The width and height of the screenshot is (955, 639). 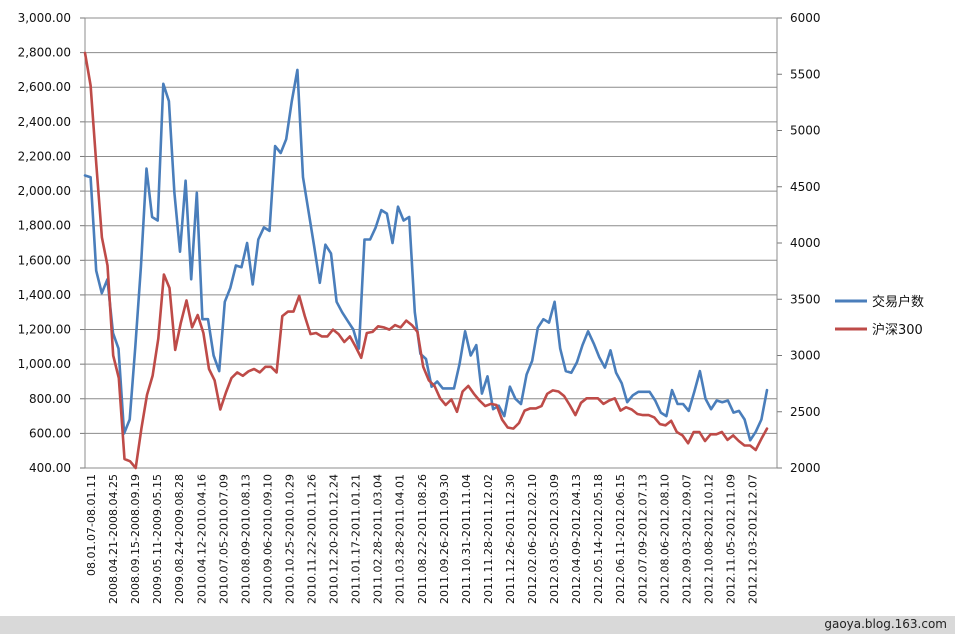 What do you see at coordinates (378, 539) in the screenshot?
I see `x-tick-label: 2011.02.28-2011.03.04` at bounding box center [378, 539].